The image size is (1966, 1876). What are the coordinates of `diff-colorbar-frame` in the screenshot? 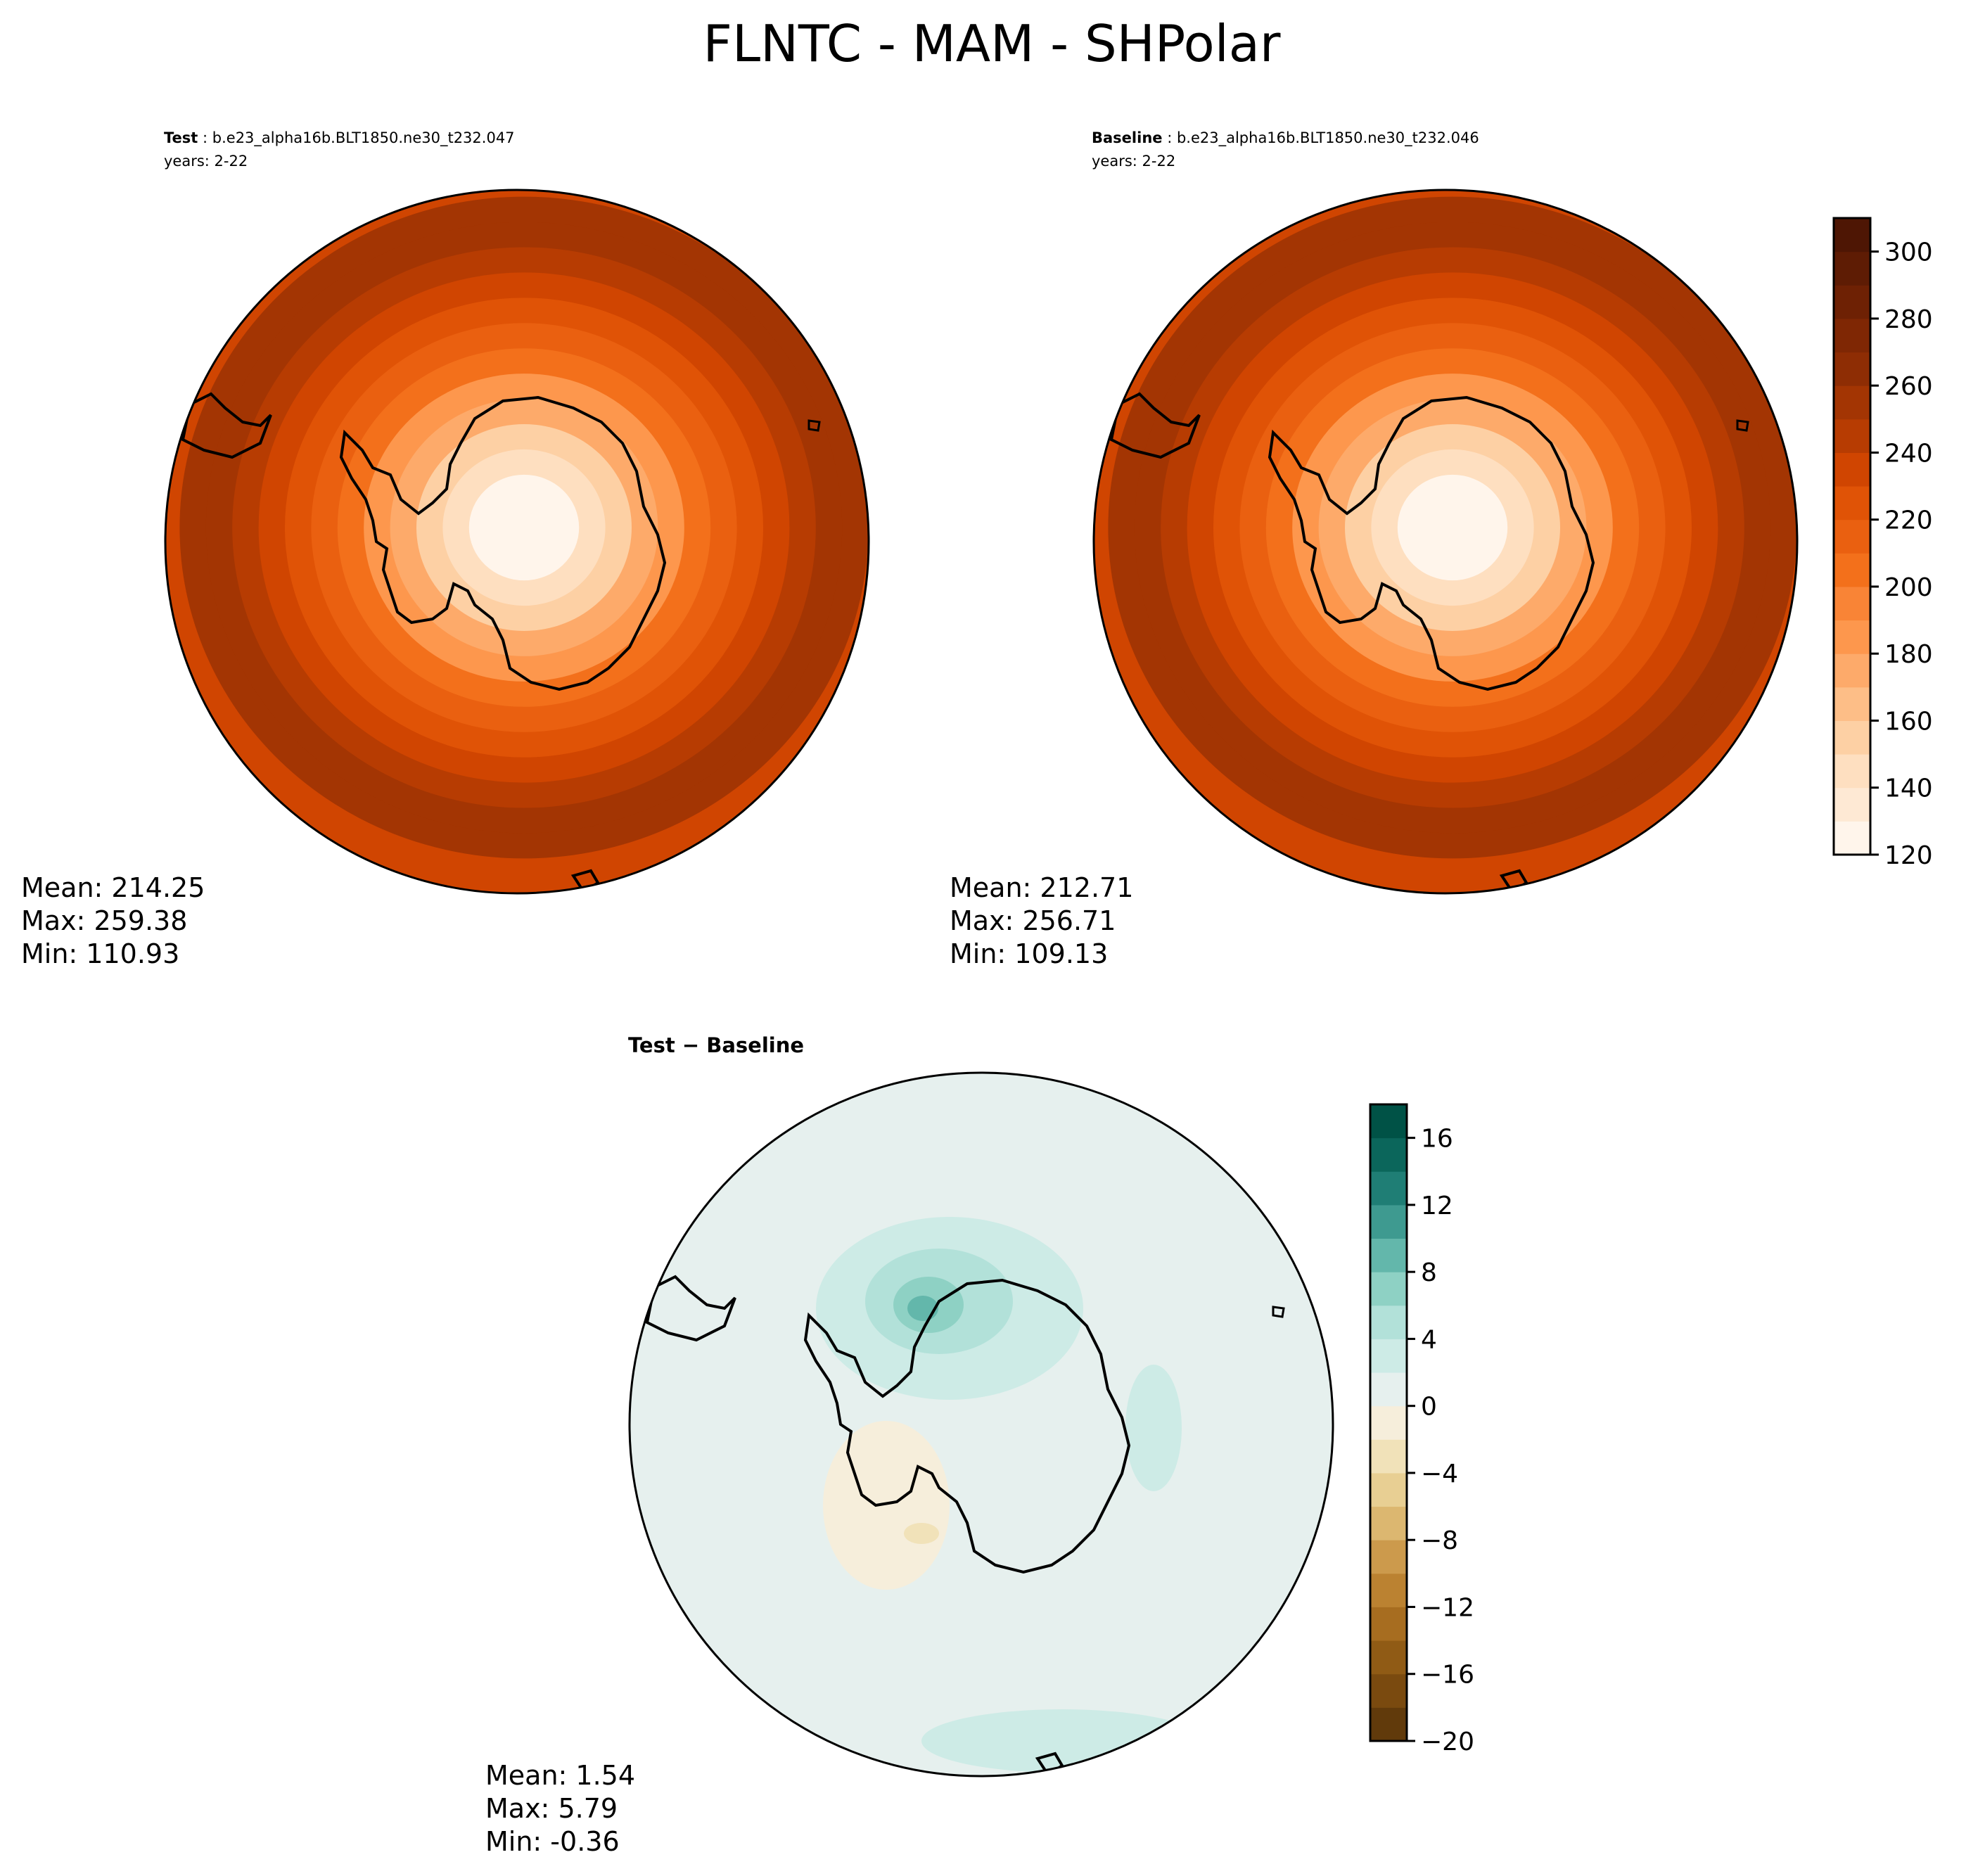 It's located at (1388, 1422).